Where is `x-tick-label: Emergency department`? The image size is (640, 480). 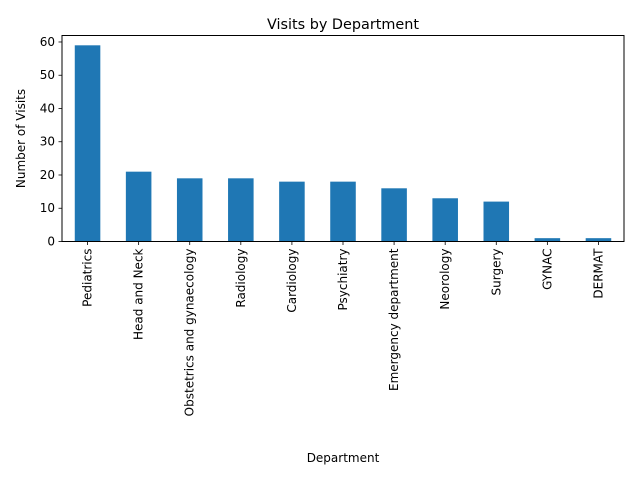 x-tick-label: Emergency department is located at coordinates (394, 319).